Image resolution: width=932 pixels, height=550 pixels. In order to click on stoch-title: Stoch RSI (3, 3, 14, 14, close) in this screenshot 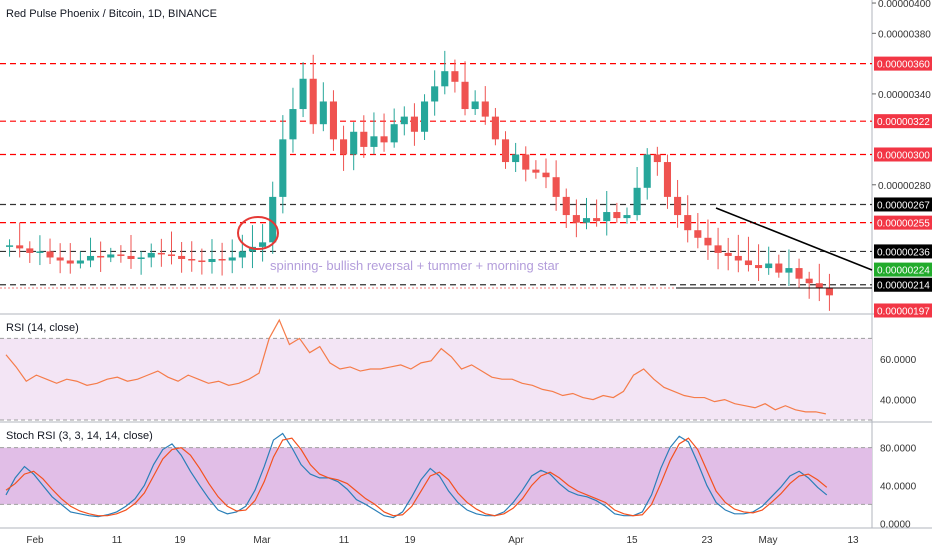, I will do `click(79, 436)`.